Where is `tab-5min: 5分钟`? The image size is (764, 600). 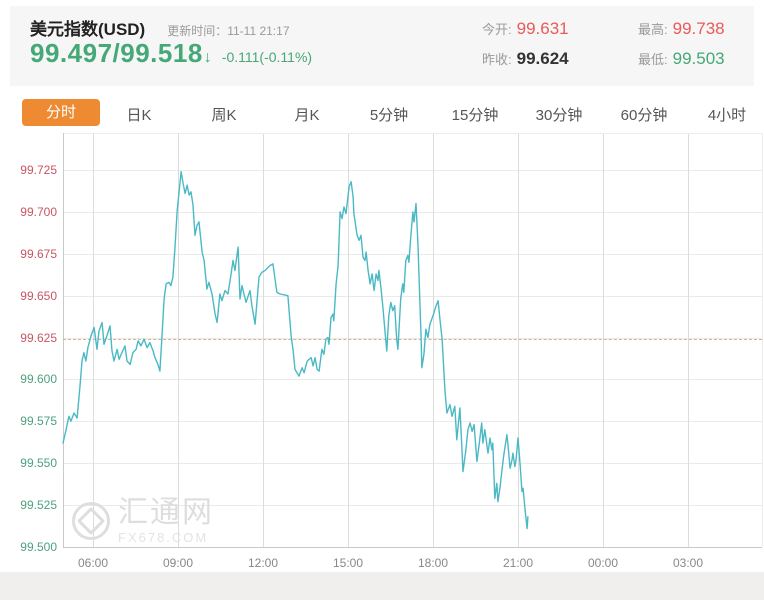
tab-5min: 5分钟 is located at coordinates (389, 115).